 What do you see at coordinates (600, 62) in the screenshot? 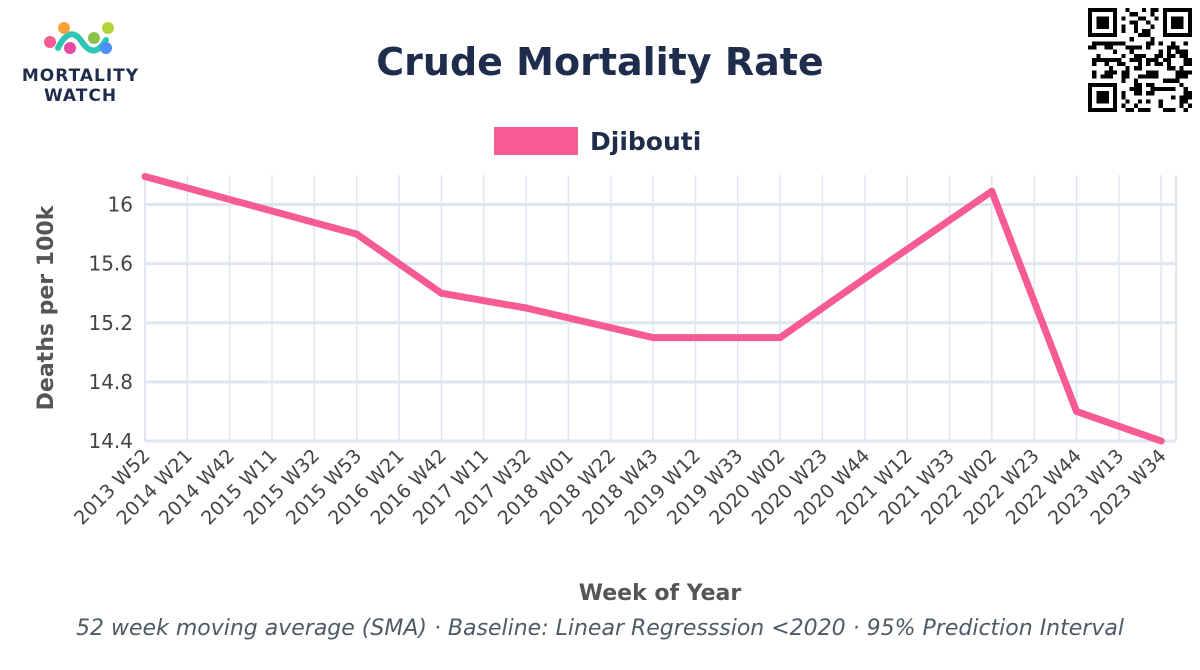
I see `chart-title: Crude Mortality Rate` at bounding box center [600, 62].